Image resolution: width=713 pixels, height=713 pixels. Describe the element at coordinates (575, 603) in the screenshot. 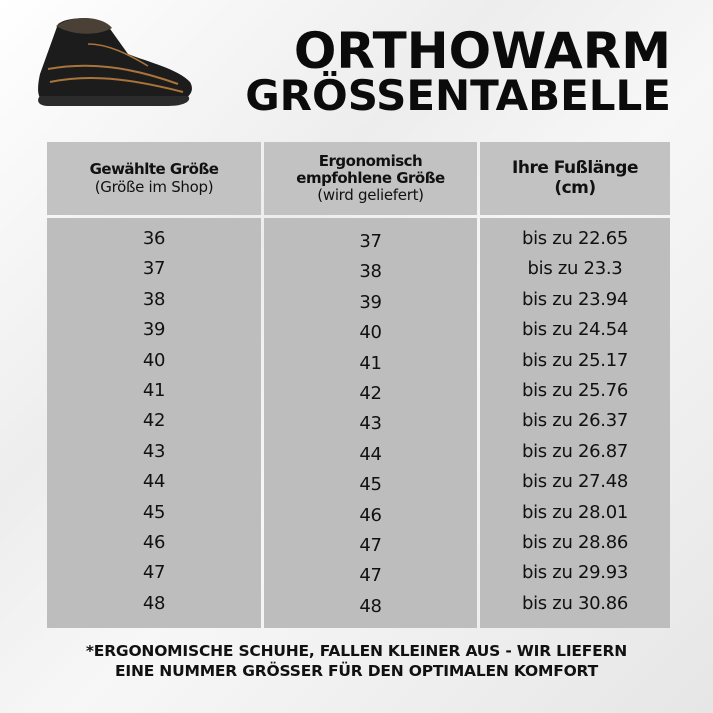

I see `table-cell-foot-length: bis zu 30.86` at that location.